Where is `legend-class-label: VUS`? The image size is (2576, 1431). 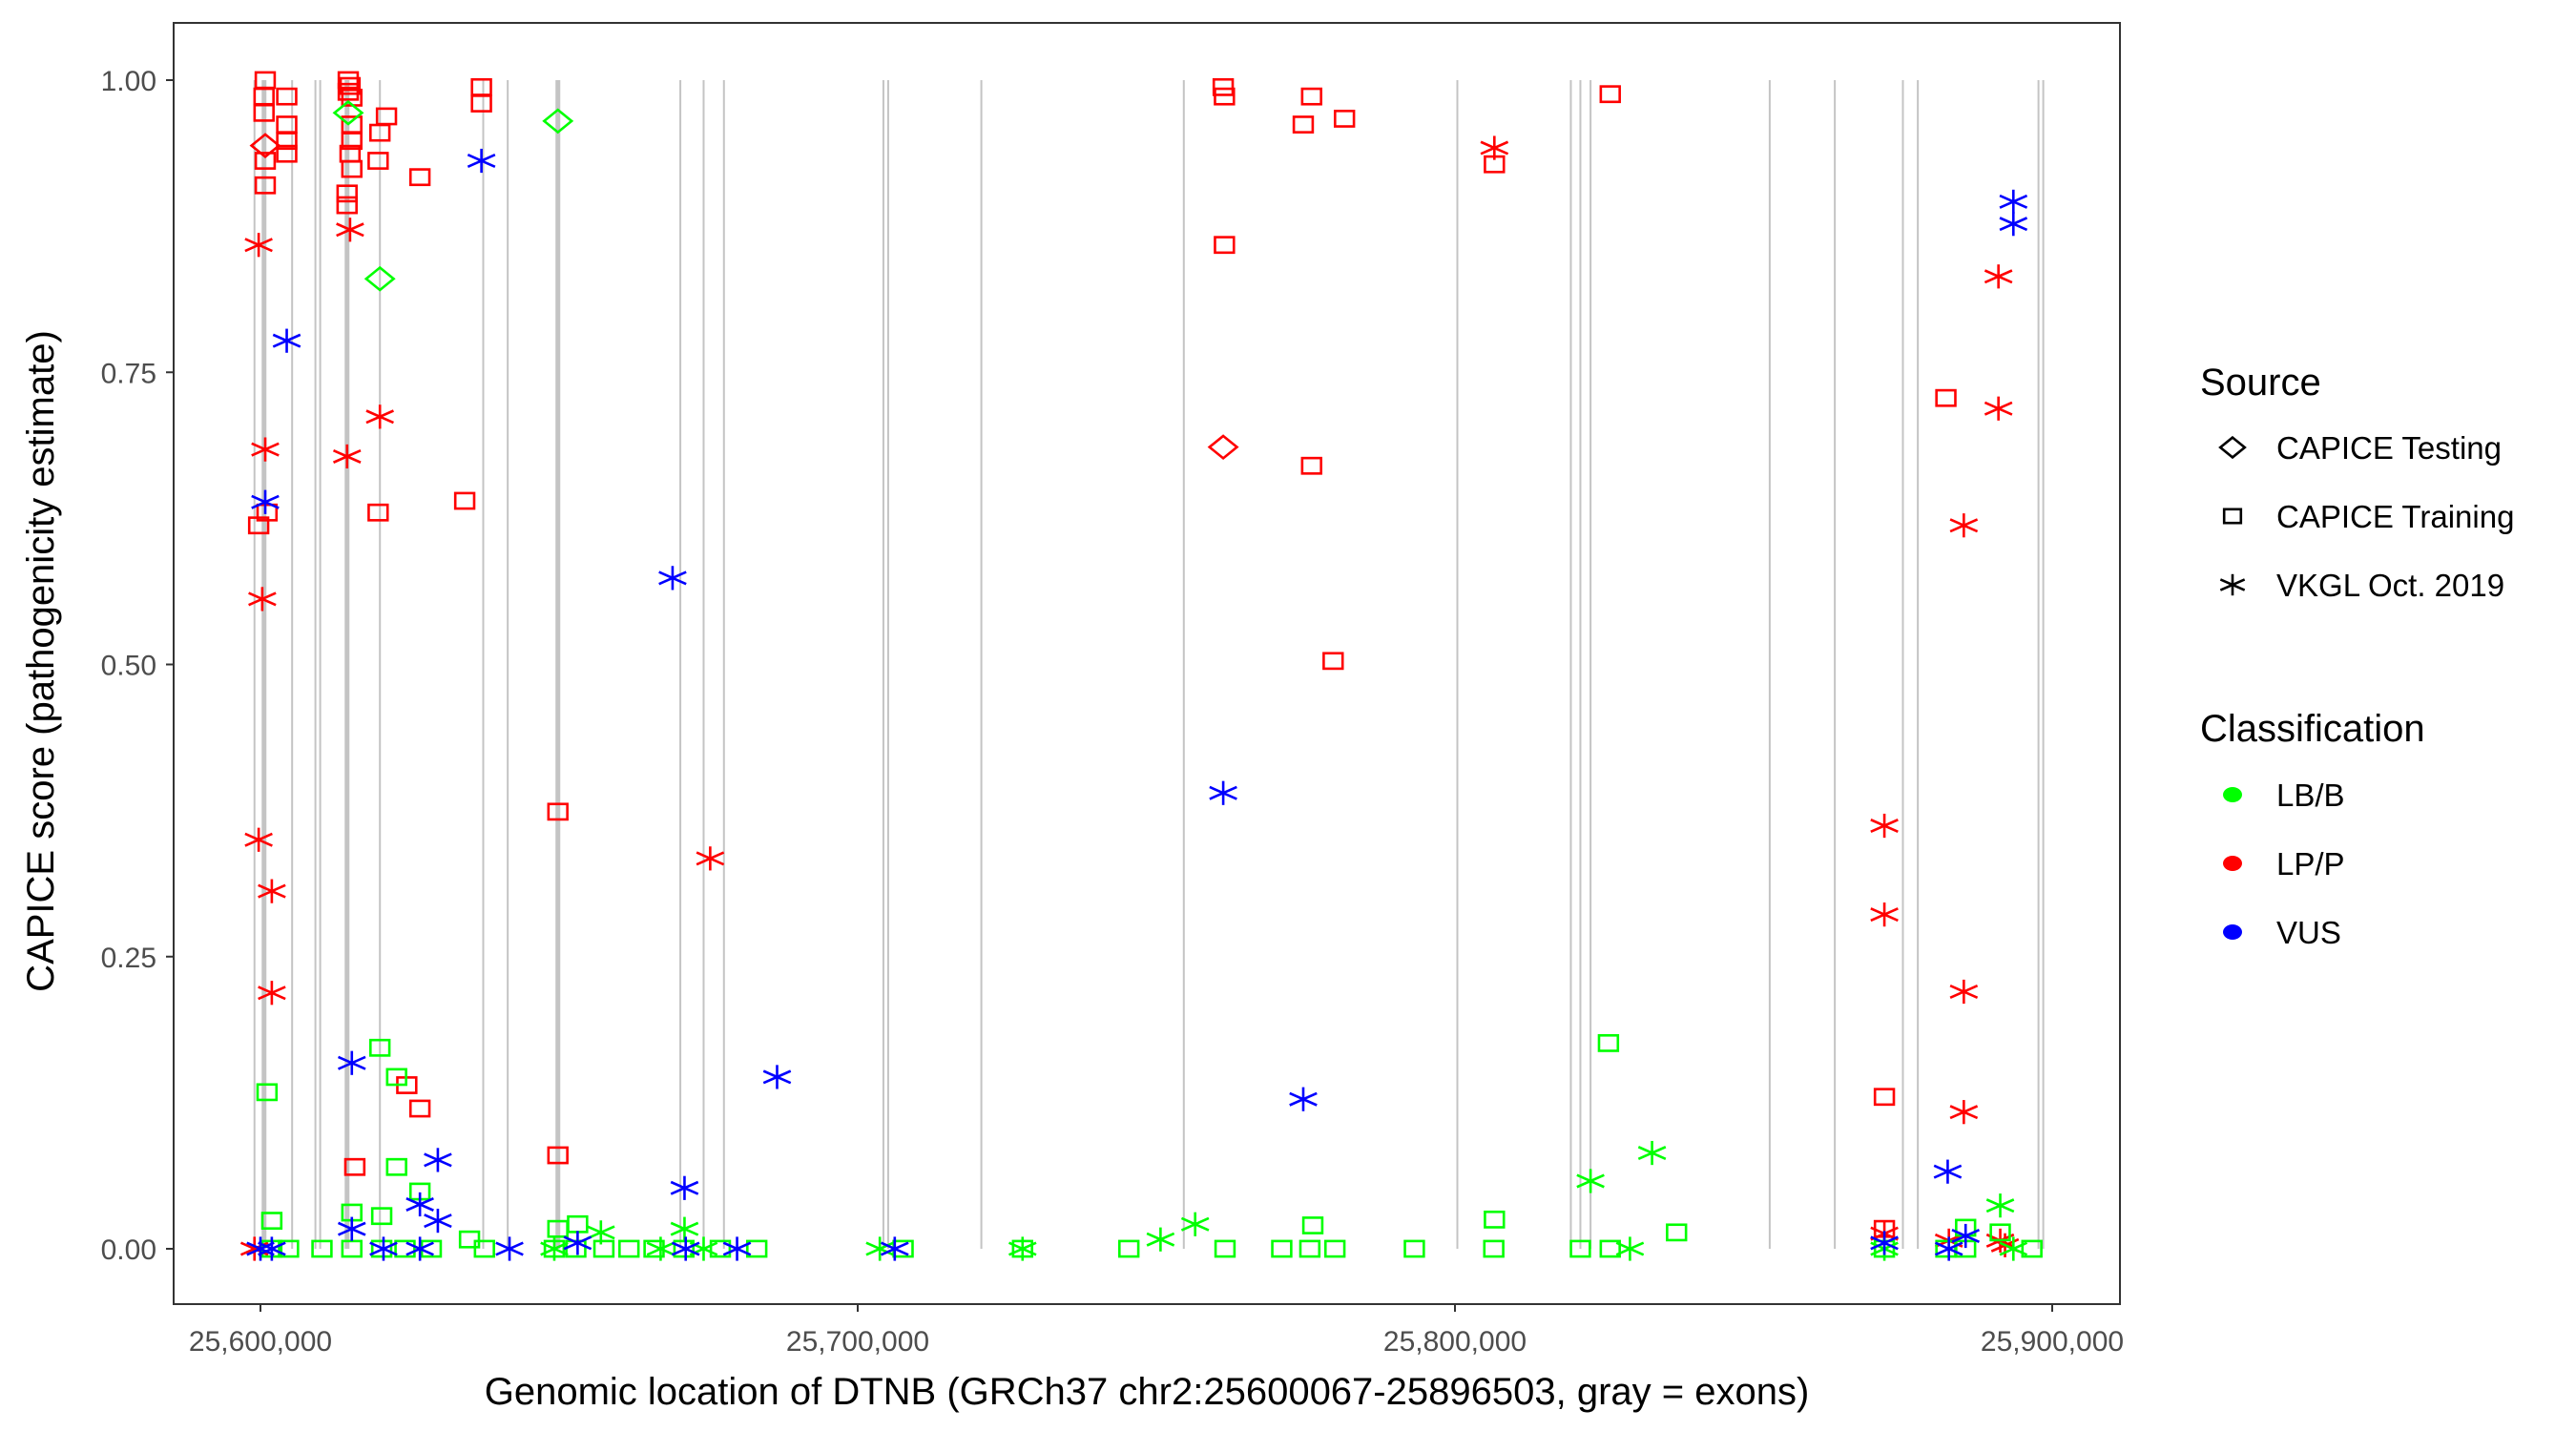
legend-class-label: VUS is located at coordinates (2308, 932).